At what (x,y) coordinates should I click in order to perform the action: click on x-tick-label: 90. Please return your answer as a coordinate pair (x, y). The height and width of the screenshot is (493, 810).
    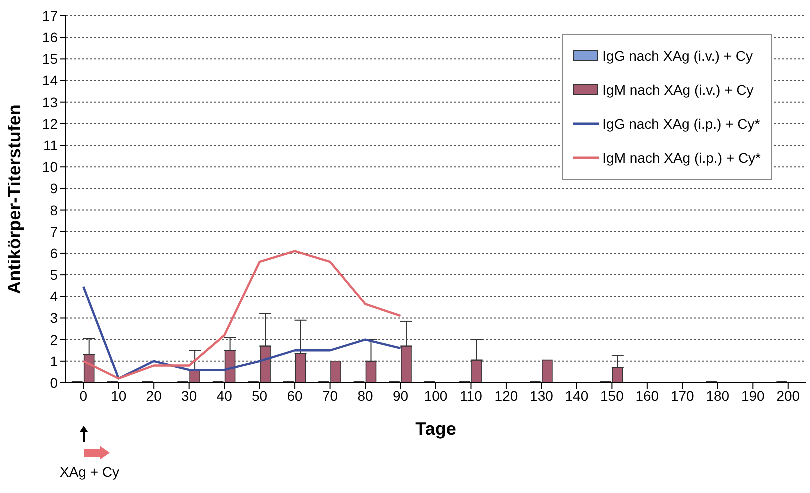
    Looking at the image, I should click on (400, 396).